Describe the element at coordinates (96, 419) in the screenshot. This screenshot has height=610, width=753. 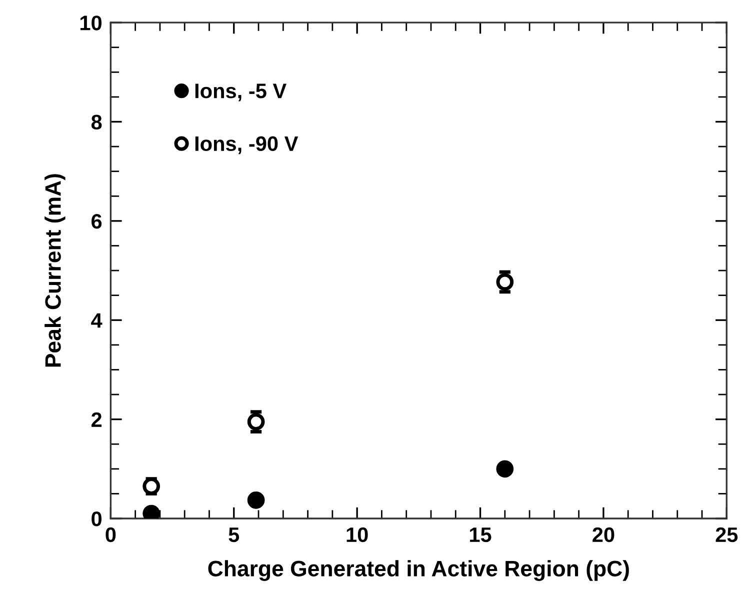
I see `y-tick-label: 2` at that location.